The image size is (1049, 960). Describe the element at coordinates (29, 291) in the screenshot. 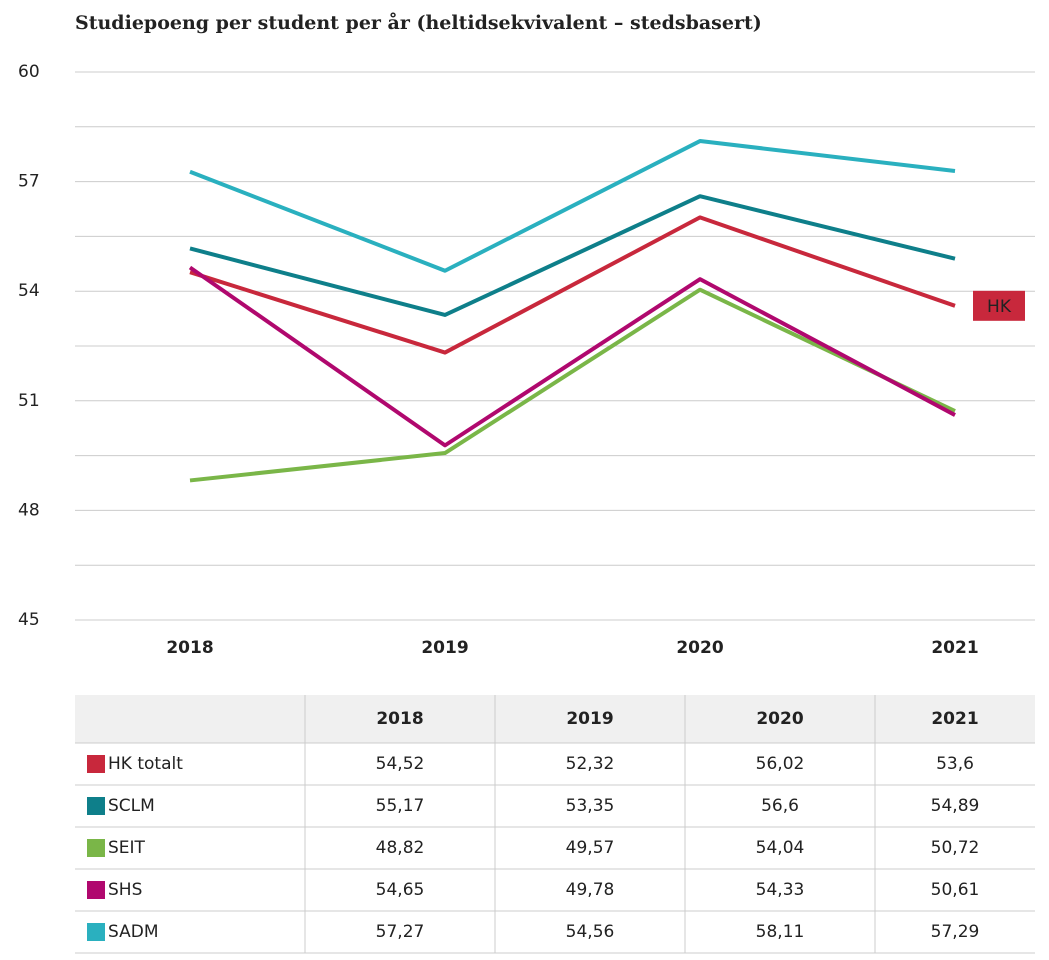

I see `y-tick-label: 54` at that location.